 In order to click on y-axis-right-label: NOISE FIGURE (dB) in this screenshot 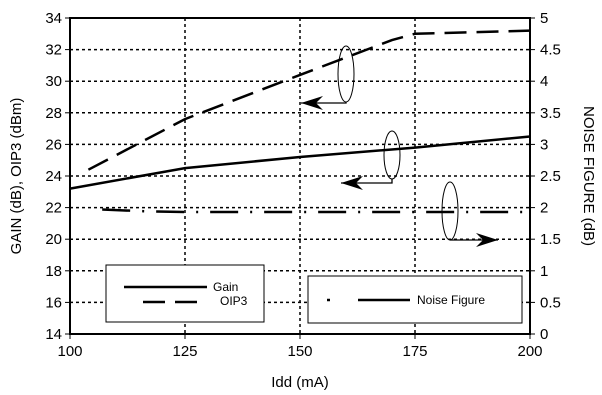, I will do `click(588, 176)`.